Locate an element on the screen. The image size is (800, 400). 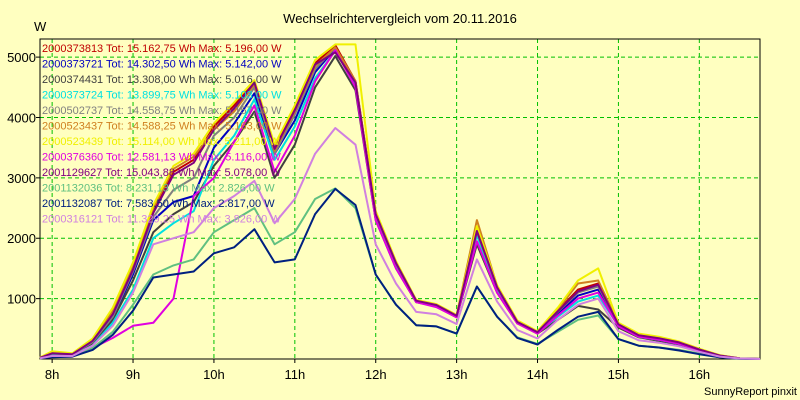
x-tick-label: 9h is located at coordinates (133, 374).